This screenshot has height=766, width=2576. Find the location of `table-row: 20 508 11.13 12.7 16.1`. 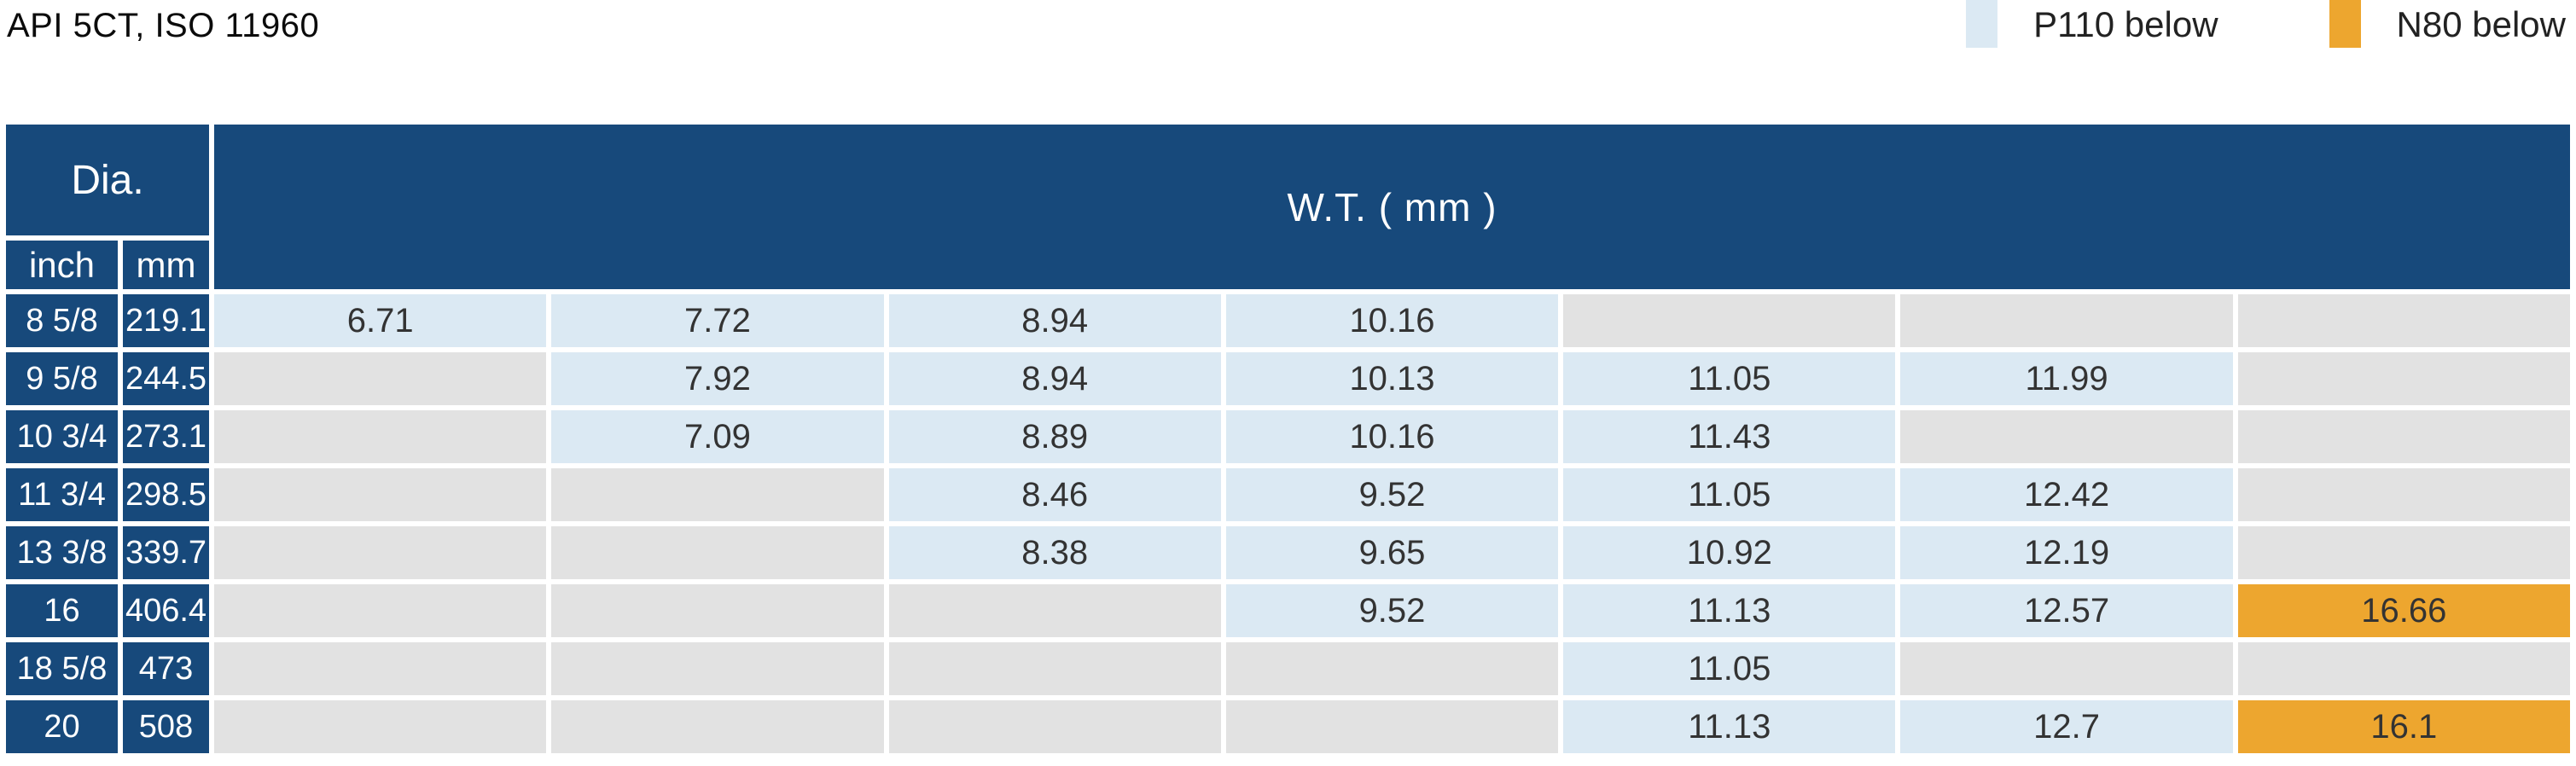

table-row: 20 508 11.13 12.7 16.1 is located at coordinates (1288, 726).